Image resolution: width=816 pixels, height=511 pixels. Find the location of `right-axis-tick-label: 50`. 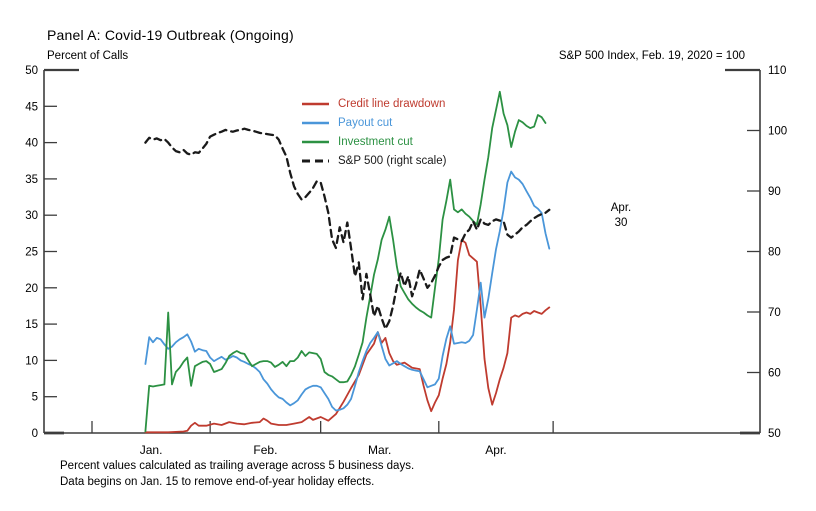

right-axis-tick-label: 50 is located at coordinates (774, 434).